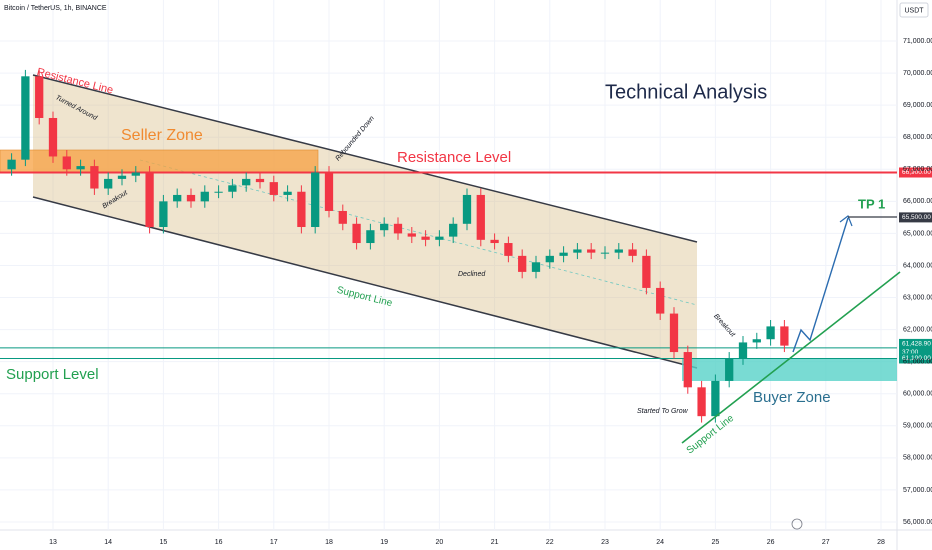  What do you see at coordinates (917, 522) in the screenshot?
I see `y-tick-label: 56,000.00` at bounding box center [917, 522].